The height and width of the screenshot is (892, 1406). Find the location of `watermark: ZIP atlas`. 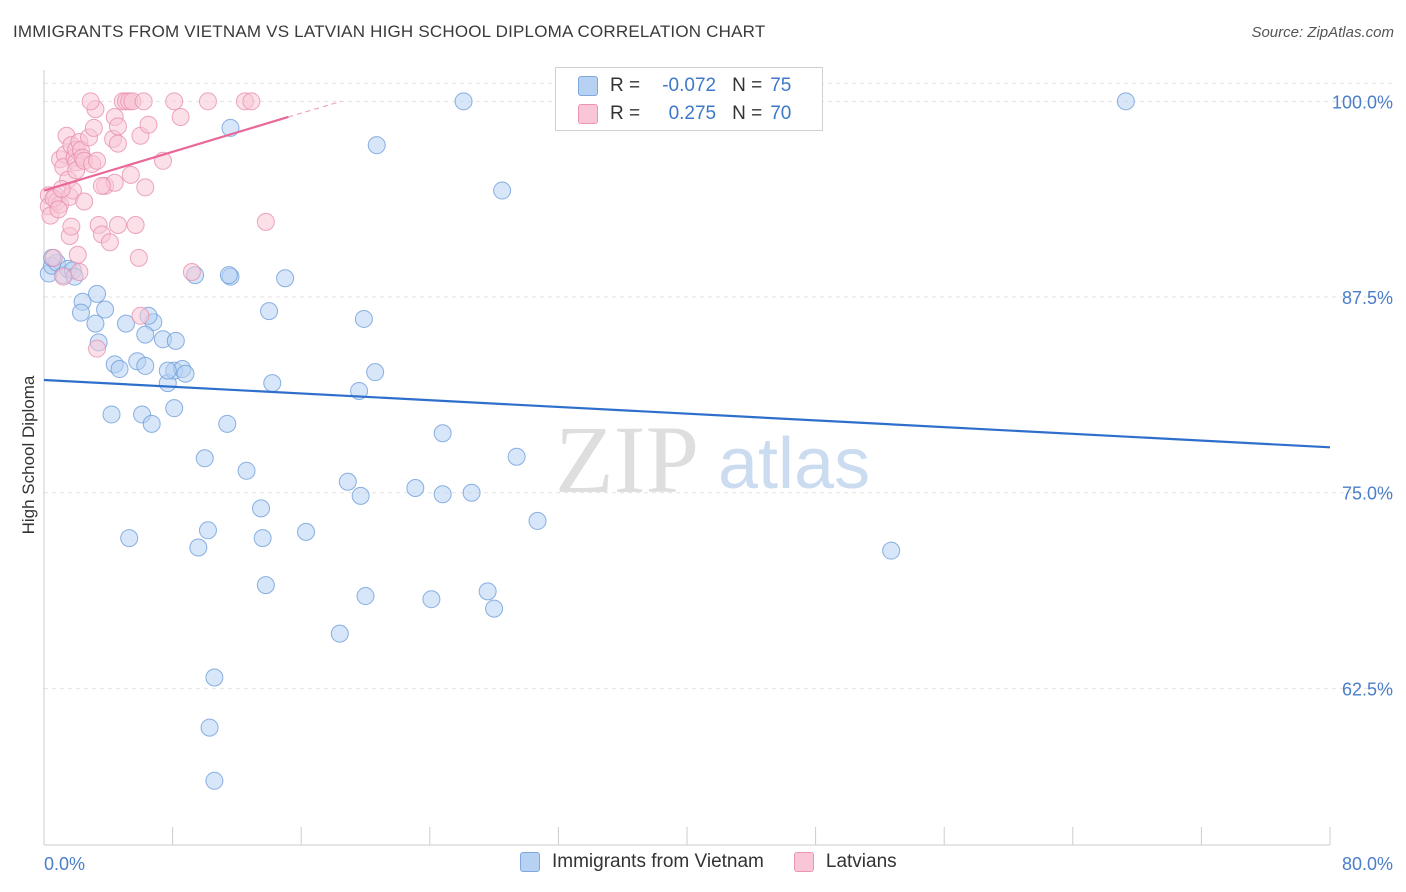

watermark: ZIP atlas is located at coordinates (712, 459).